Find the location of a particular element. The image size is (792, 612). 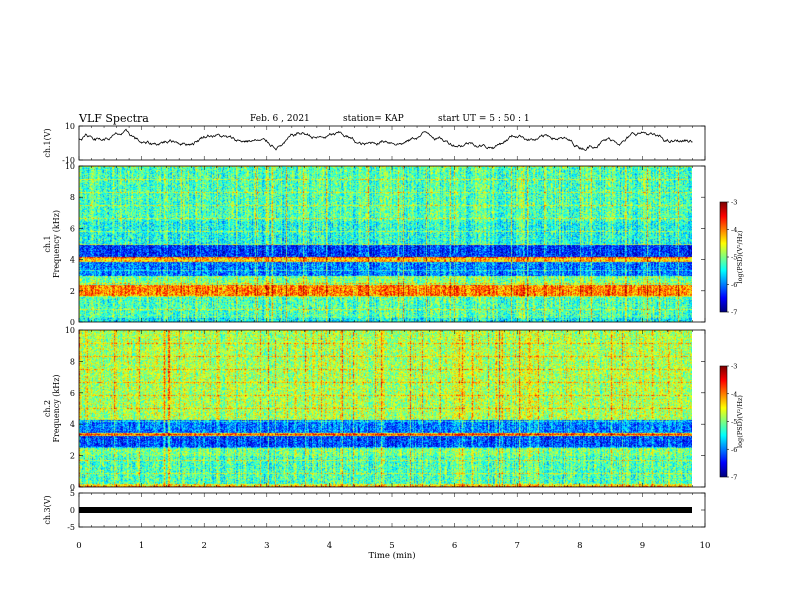

x-axis-label: Time (min) is located at coordinates (391, 555).